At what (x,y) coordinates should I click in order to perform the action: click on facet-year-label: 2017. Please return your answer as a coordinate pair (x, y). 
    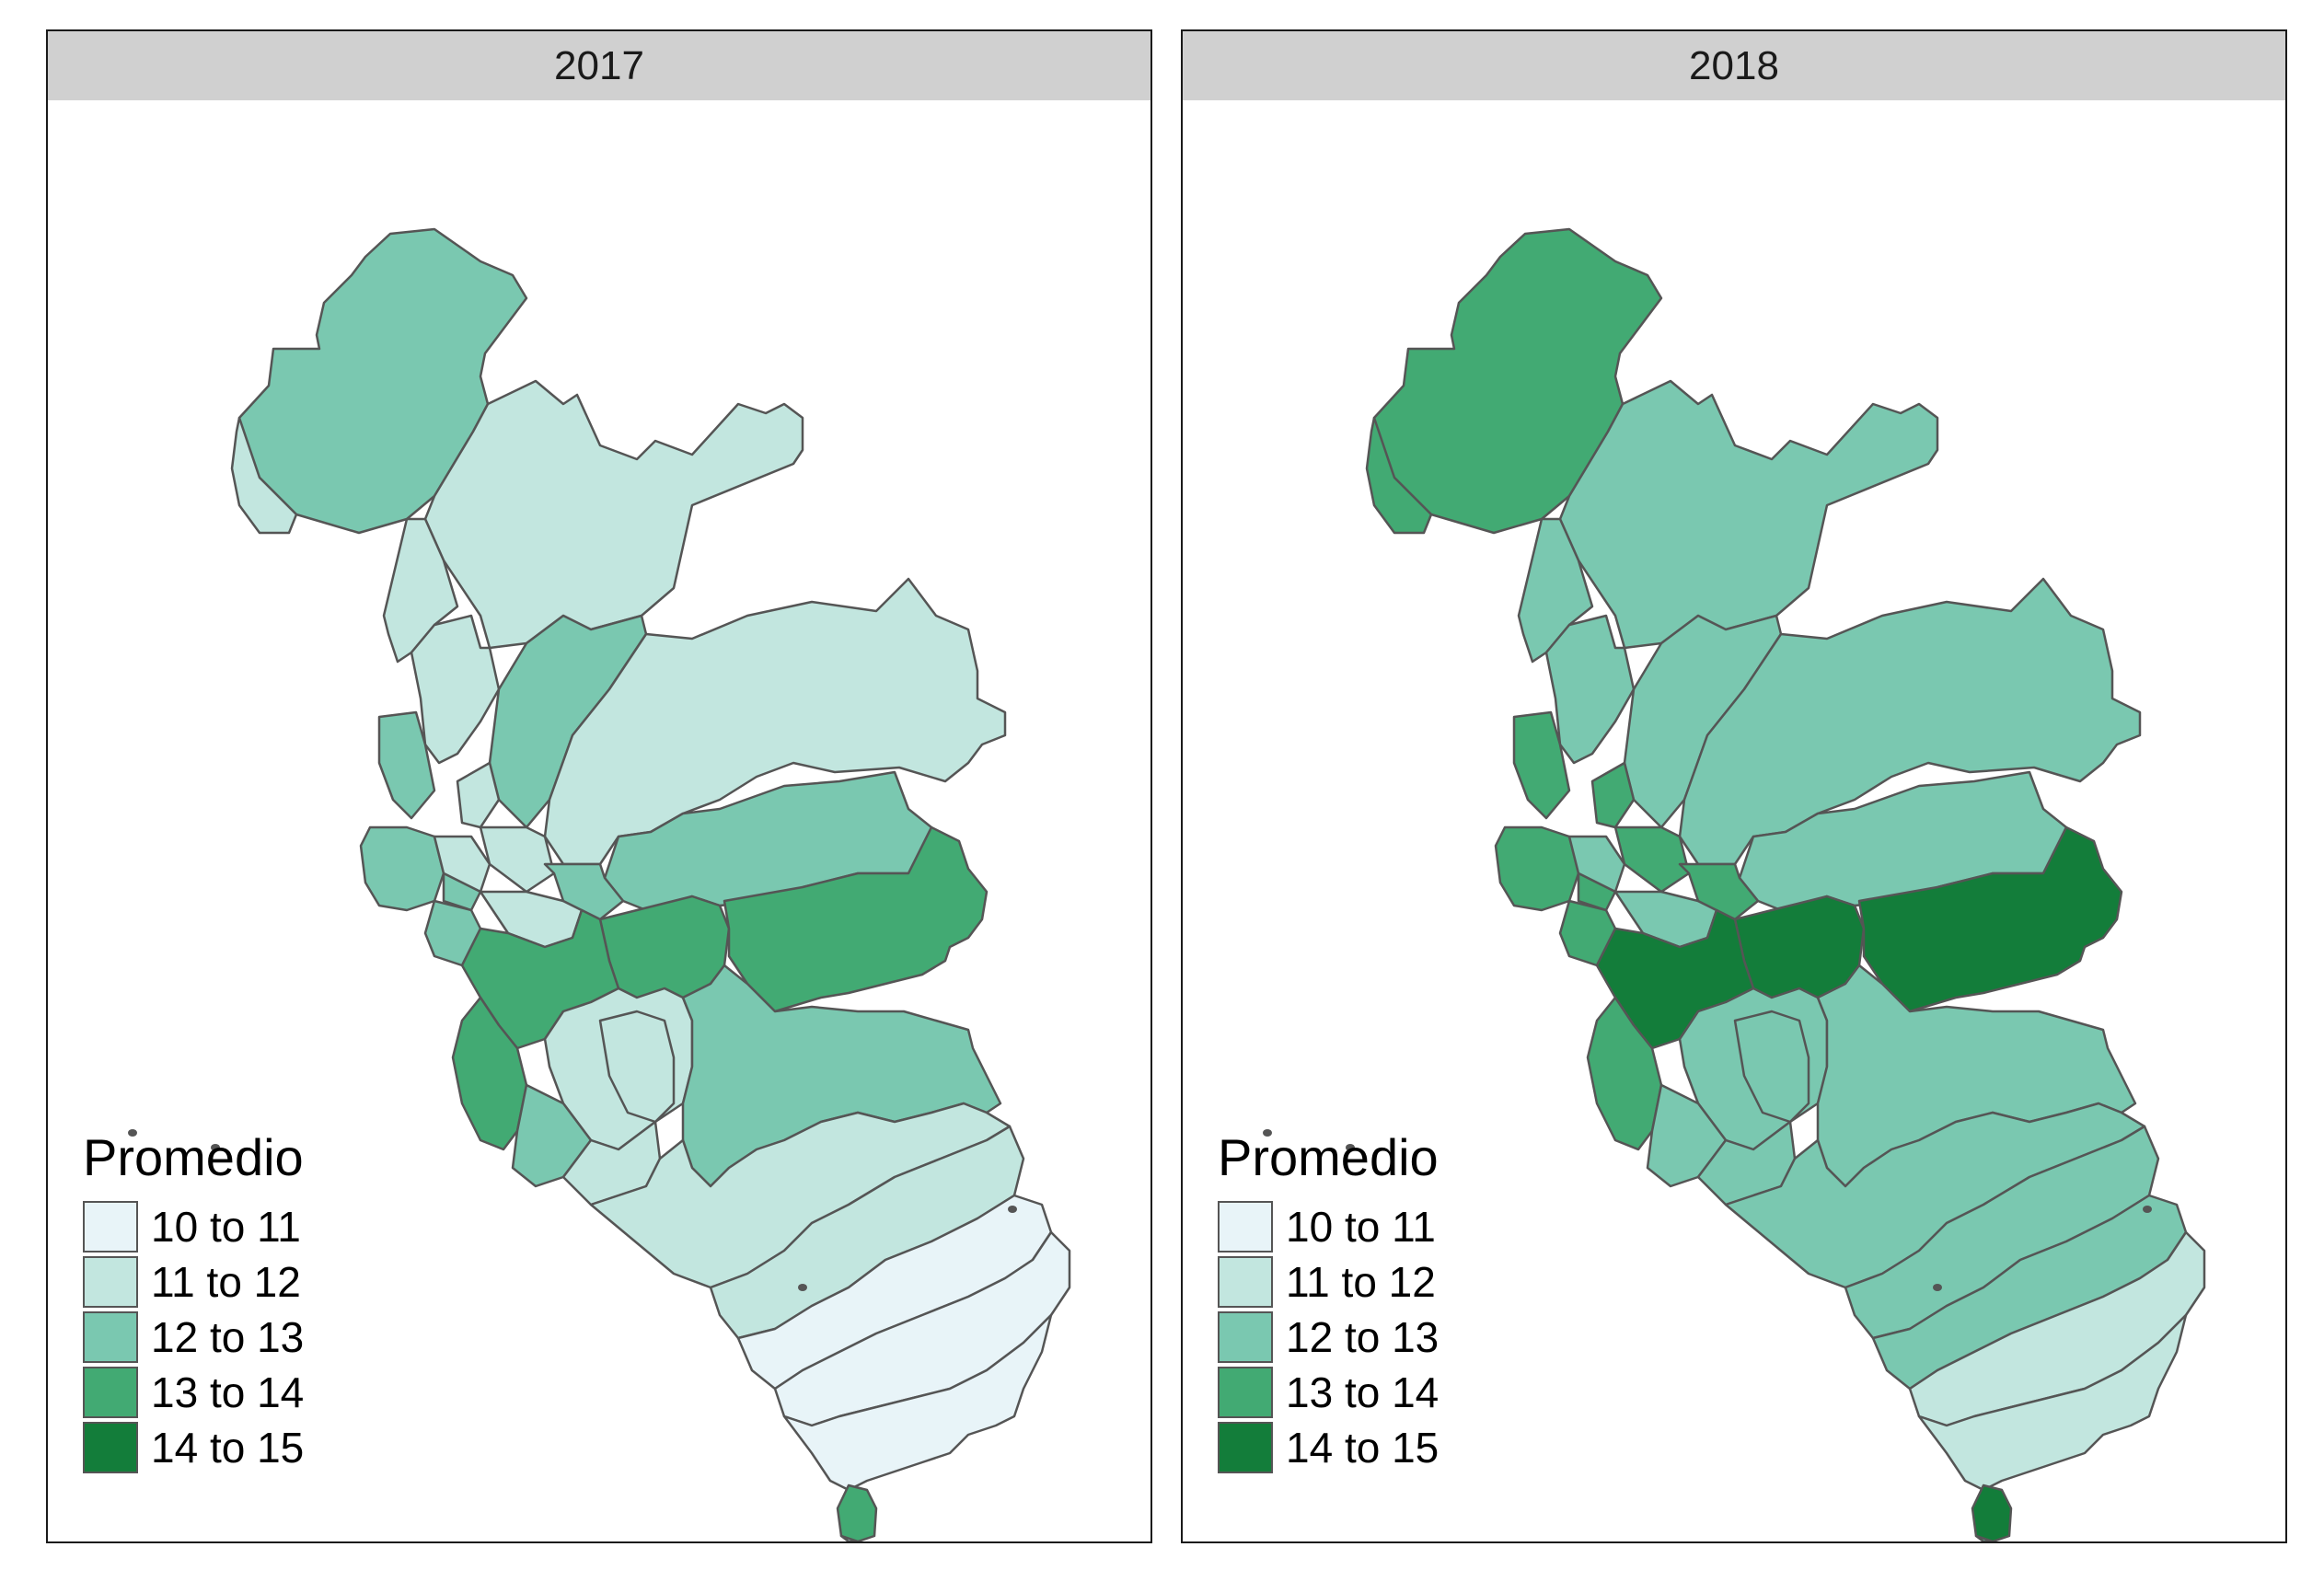
    Looking at the image, I should click on (599, 65).